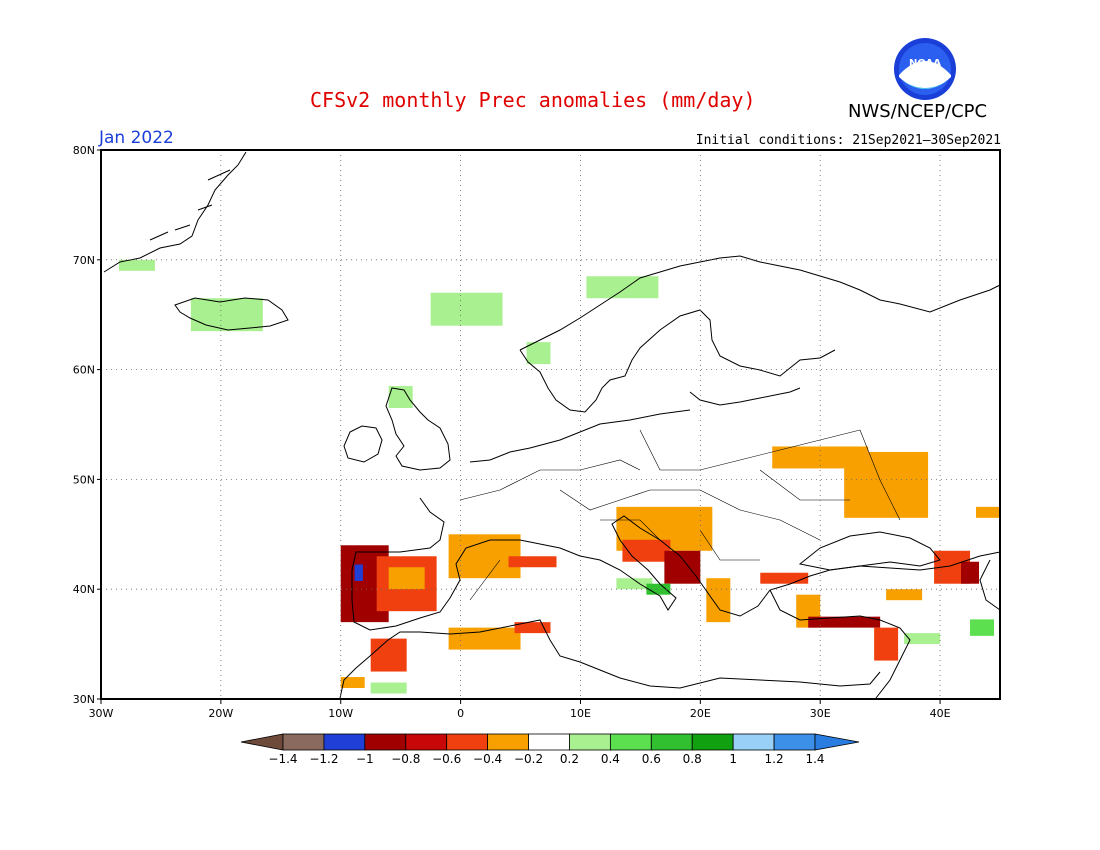 This screenshot has width=1100, height=850. I want to click on colorbar-label: 1.4, so click(814, 759).